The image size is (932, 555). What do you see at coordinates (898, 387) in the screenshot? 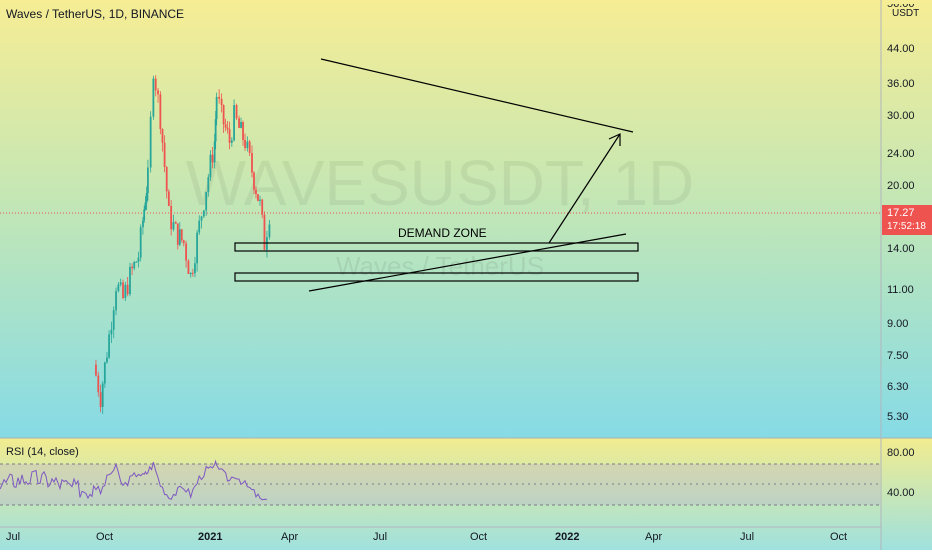
I see `price-tick: 6.30` at bounding box center [898, 387].